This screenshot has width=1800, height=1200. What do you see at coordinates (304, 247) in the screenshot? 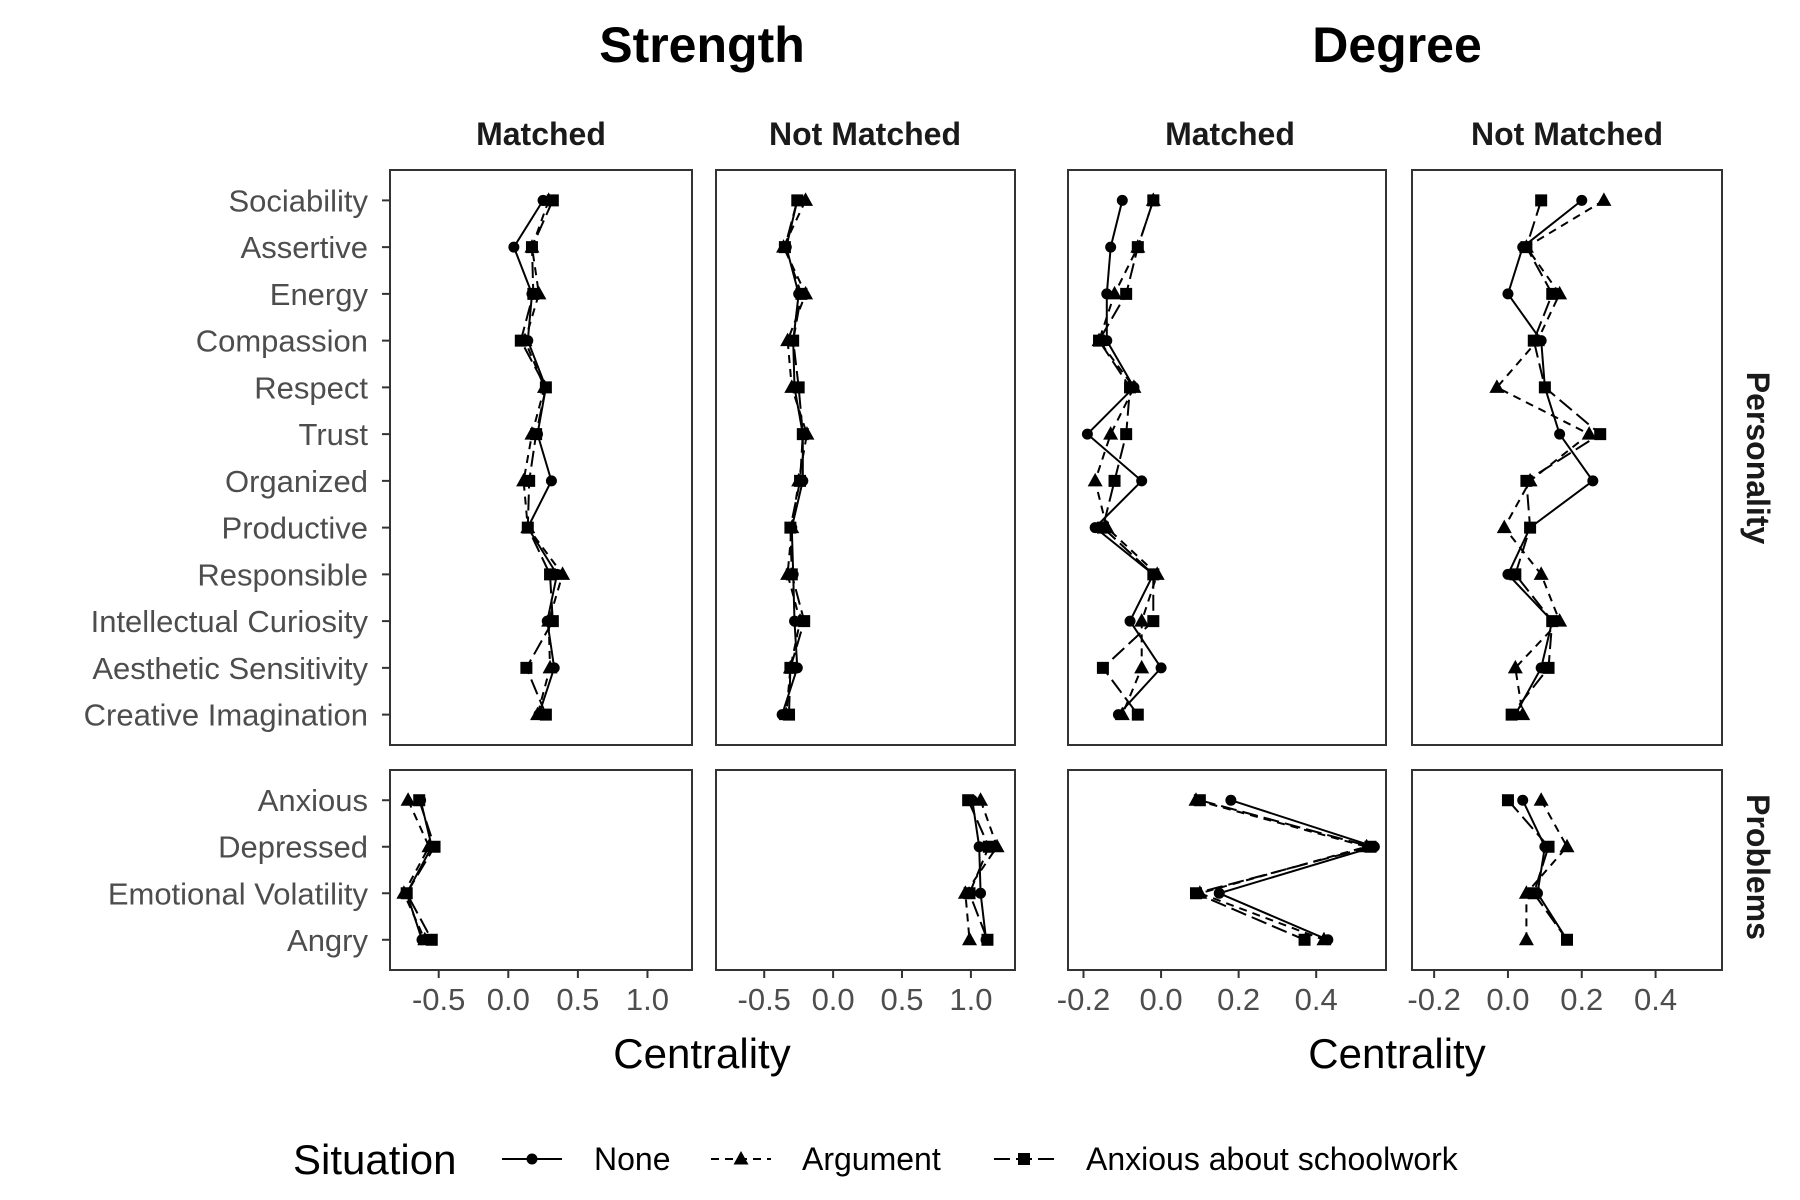
I see `ytick-assertive: Assertive` at bounding box center [304, 247].